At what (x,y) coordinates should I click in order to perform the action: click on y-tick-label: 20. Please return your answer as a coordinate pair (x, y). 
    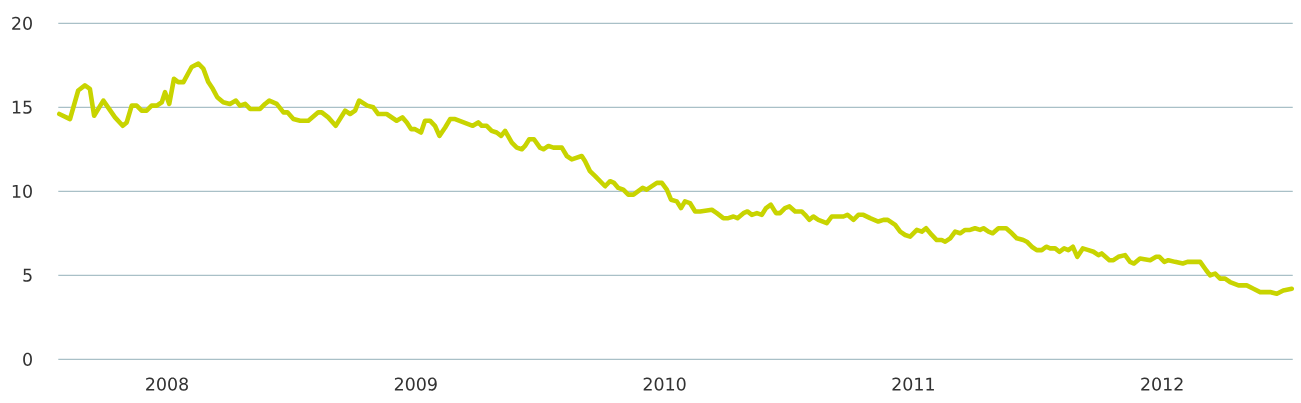
    Looking at the image, I should click on (22, 23).